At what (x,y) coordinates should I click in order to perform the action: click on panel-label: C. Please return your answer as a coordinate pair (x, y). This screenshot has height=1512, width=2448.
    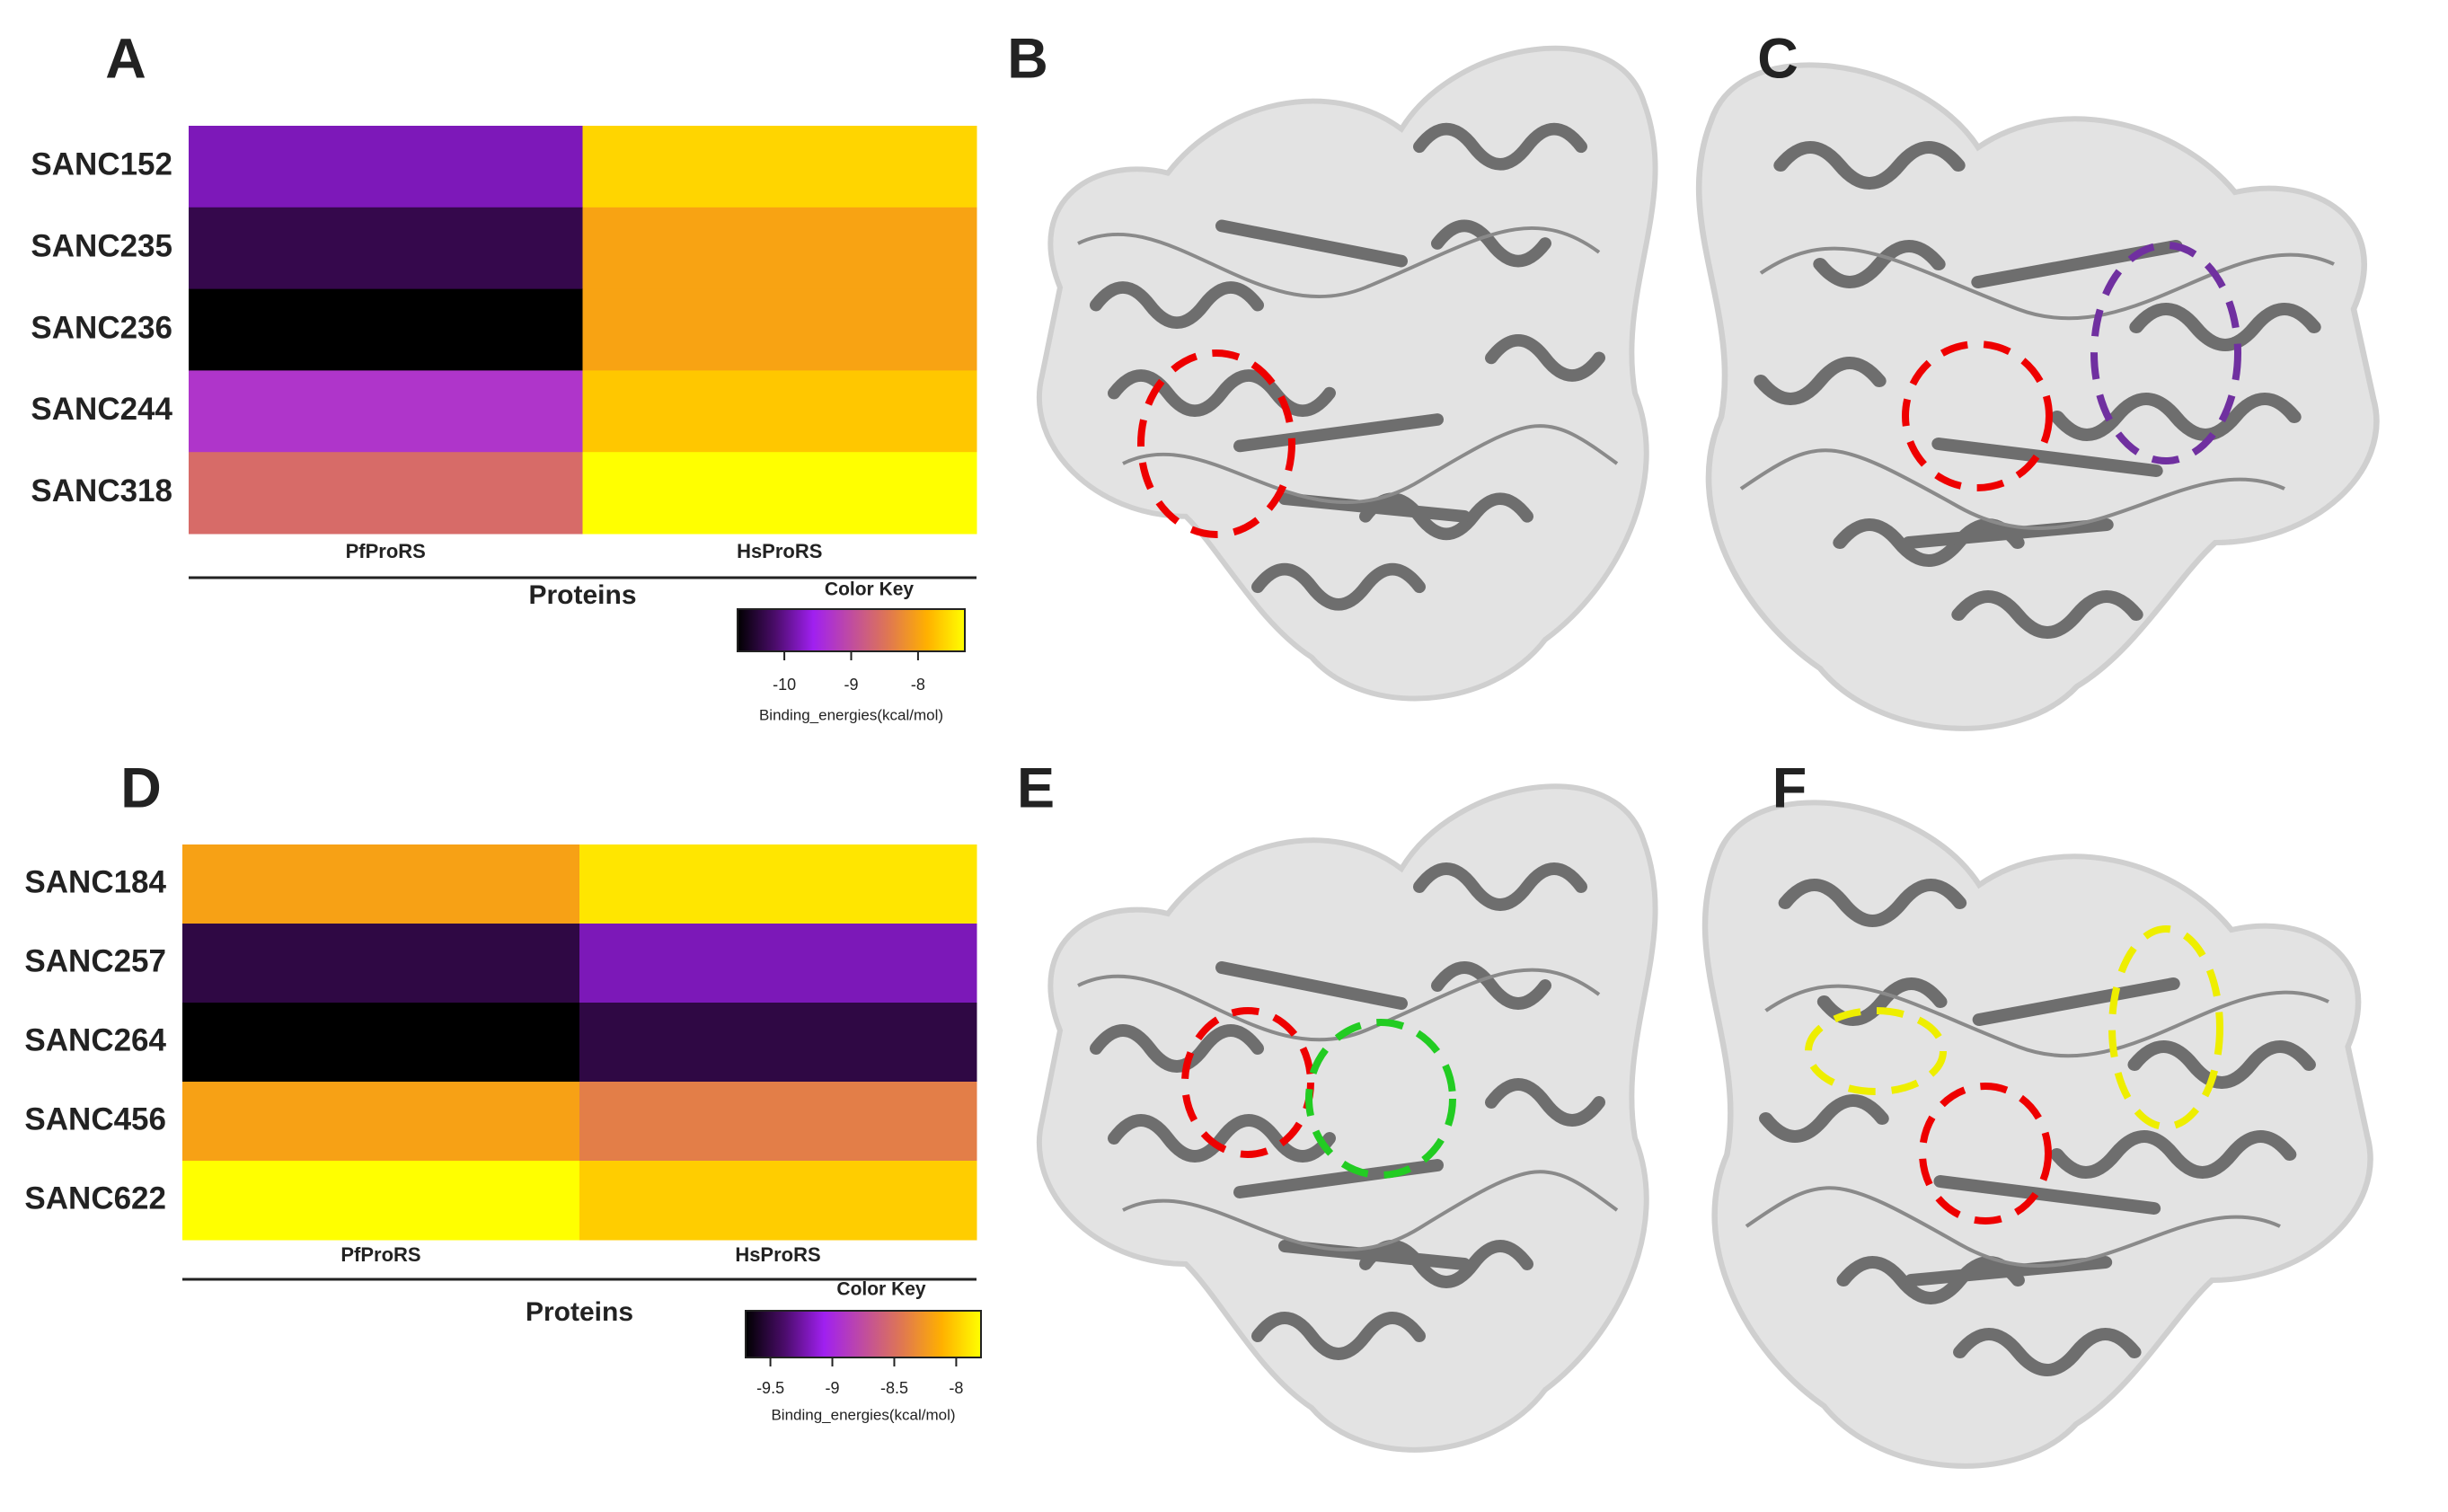
    Looking at the image, I should click on (1777, 60).